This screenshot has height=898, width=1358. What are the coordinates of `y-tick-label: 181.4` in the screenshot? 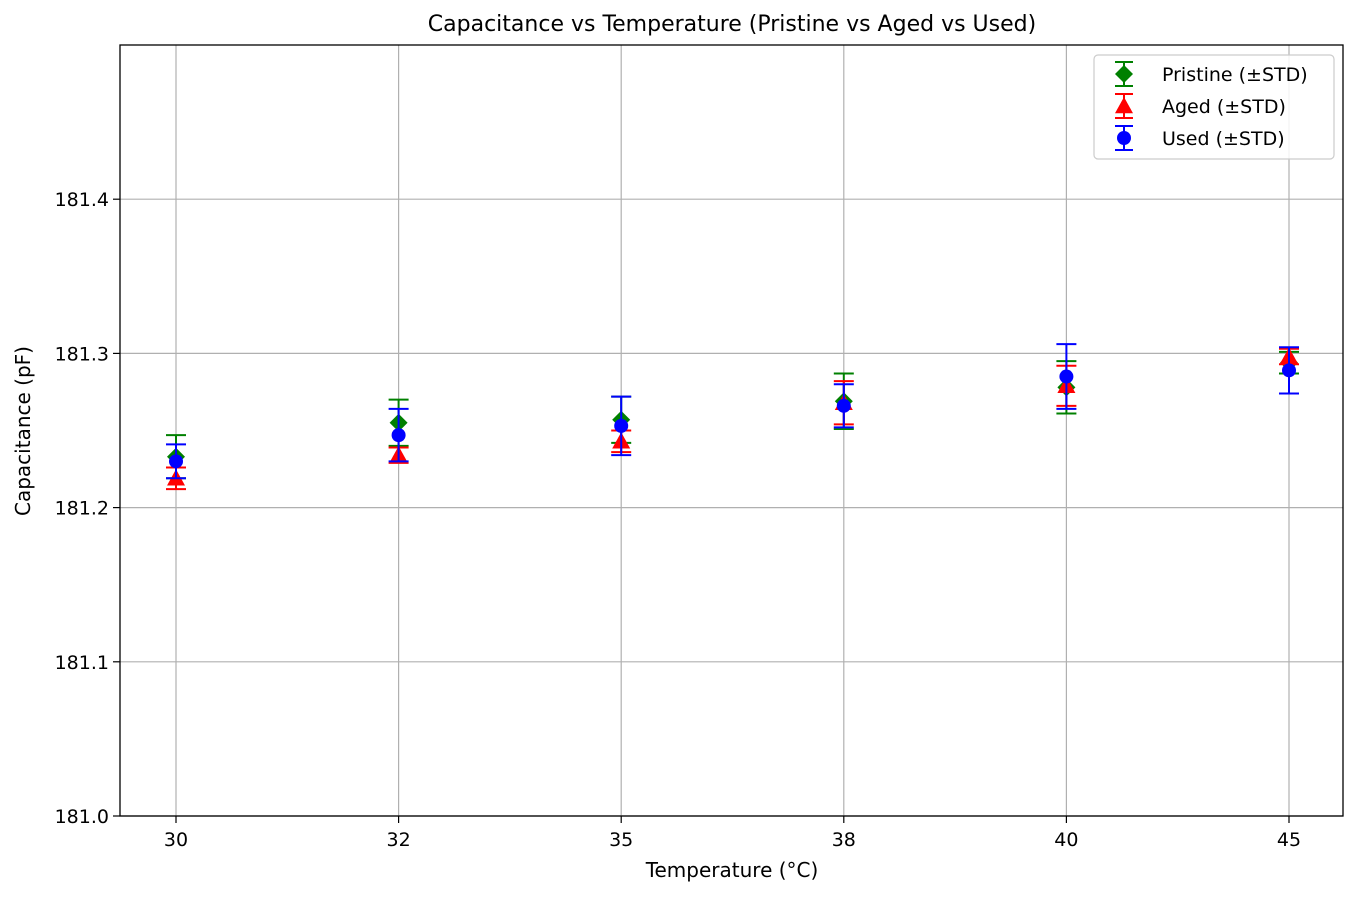 It's located at (82, 200).